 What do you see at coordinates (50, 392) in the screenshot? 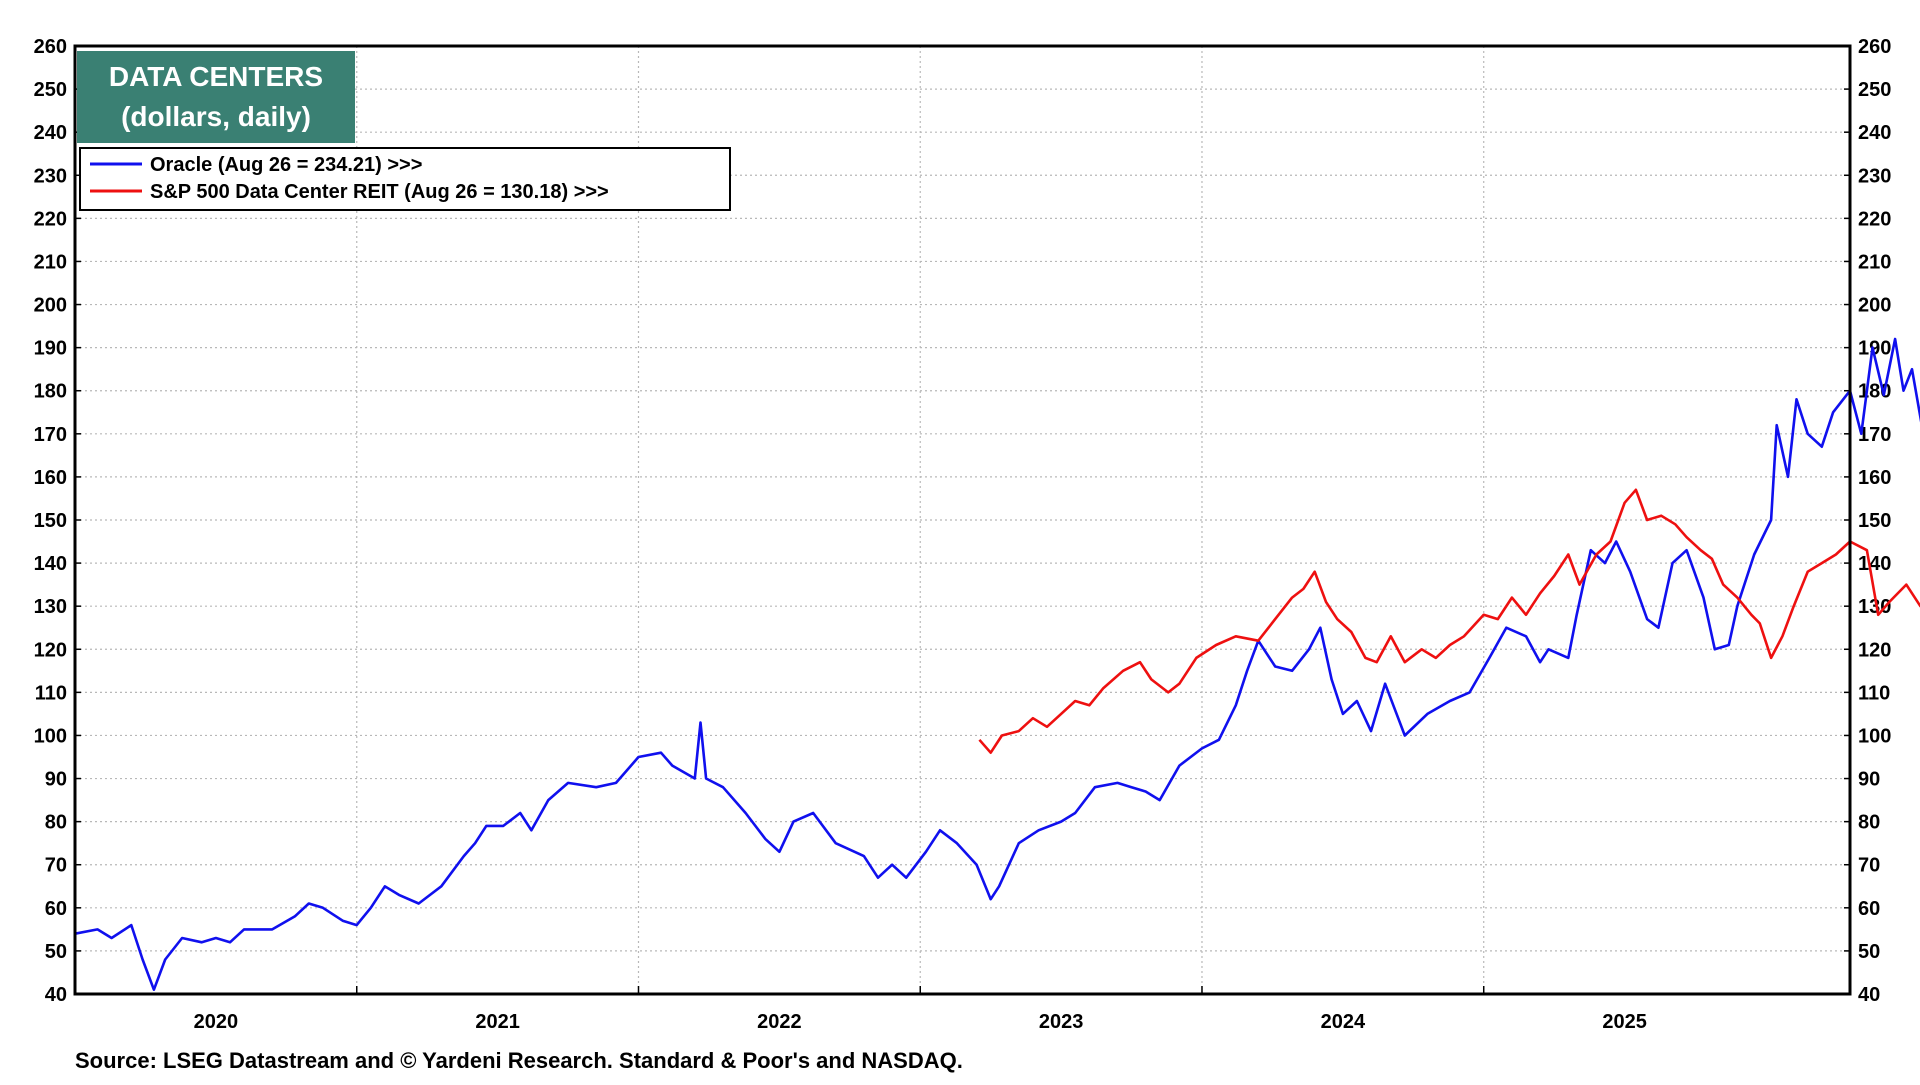
I see `y-tick-label-left: 180` at bounding box center [50, 392].